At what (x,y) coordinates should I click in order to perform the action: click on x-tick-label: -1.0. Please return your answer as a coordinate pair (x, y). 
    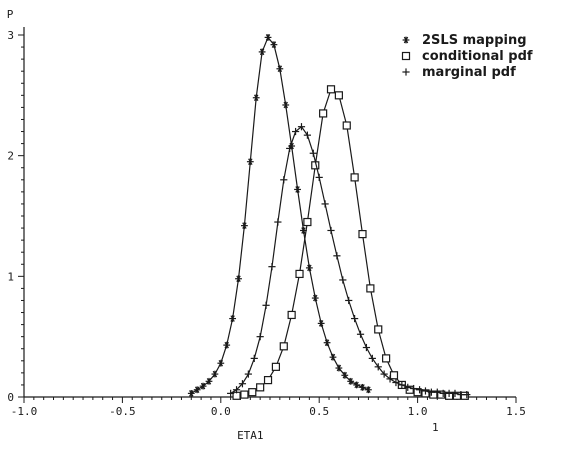
    Looking at the image, I should click on (24, 411).